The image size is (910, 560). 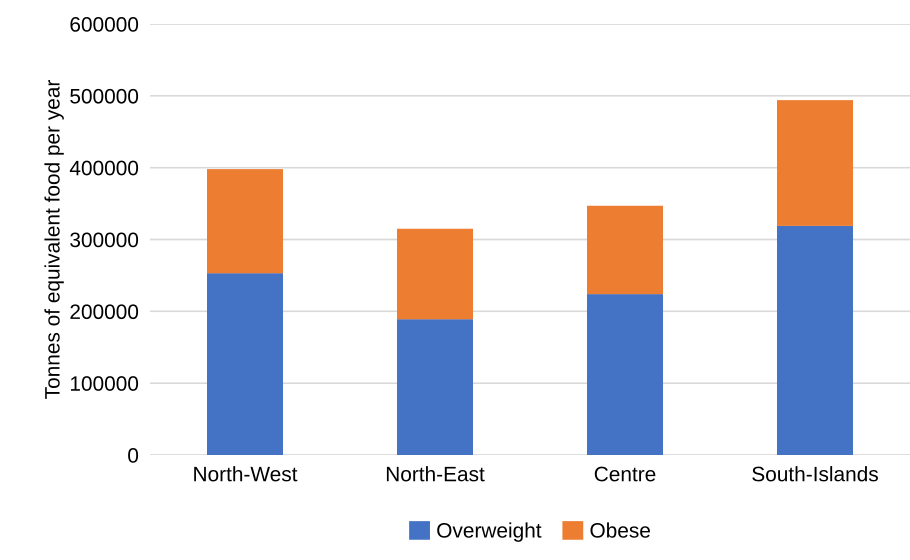 What do you see at coordinates (104, 383) in the screenshot?
I see `y-tick-label: 100000` at bounding box center [104, 383].